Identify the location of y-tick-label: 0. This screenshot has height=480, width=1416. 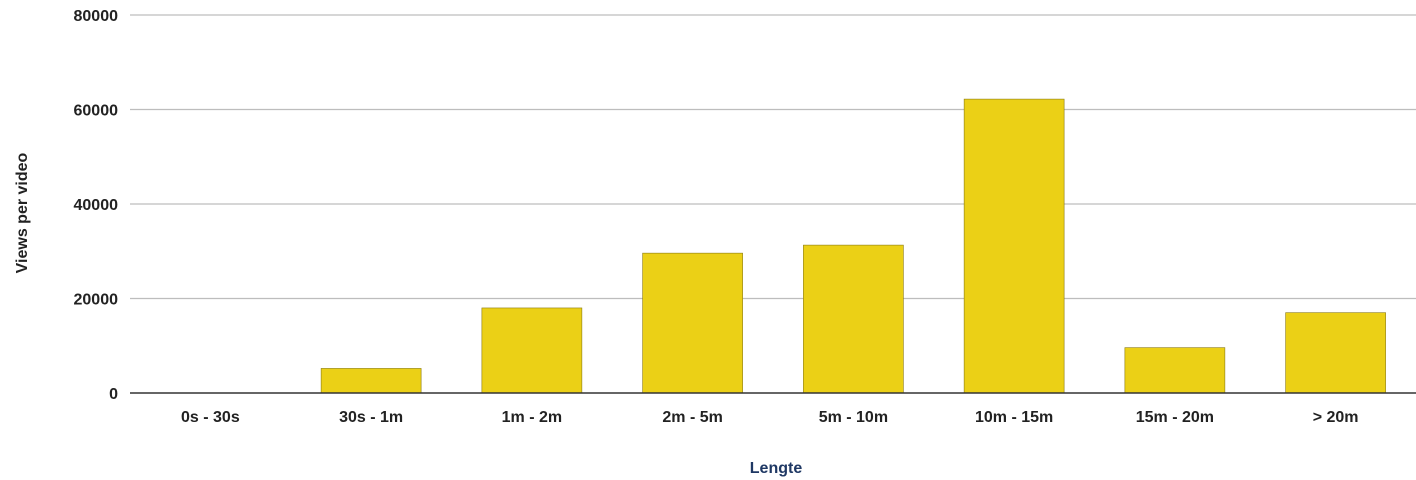
(113, 394).